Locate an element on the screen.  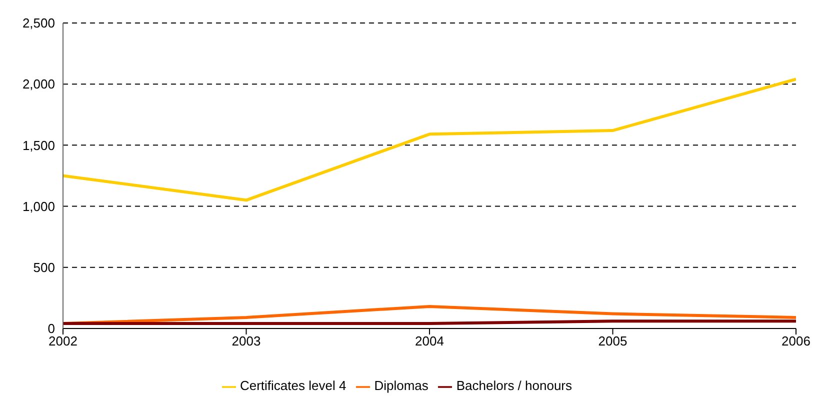
legend-label: Certificates level 4 is located at coordinates (293, 386).